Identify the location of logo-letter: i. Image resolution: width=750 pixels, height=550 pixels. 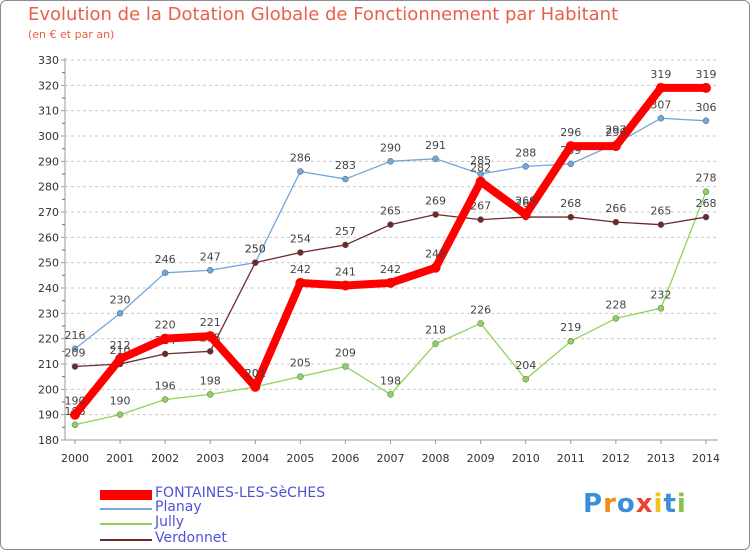
(681, 504).